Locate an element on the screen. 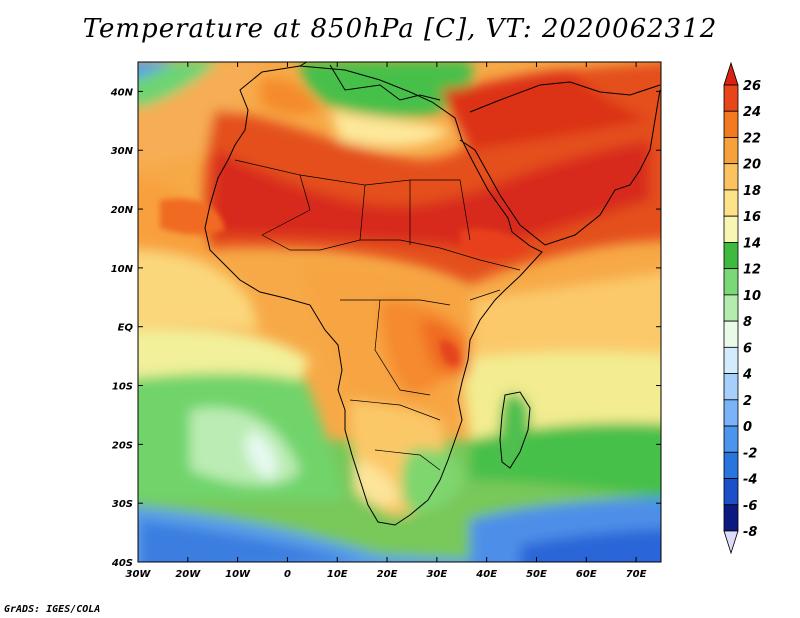 The height and width of the screenshot is (618, 800). lat-tick-label: 40S is located at coordinates (122, 563).